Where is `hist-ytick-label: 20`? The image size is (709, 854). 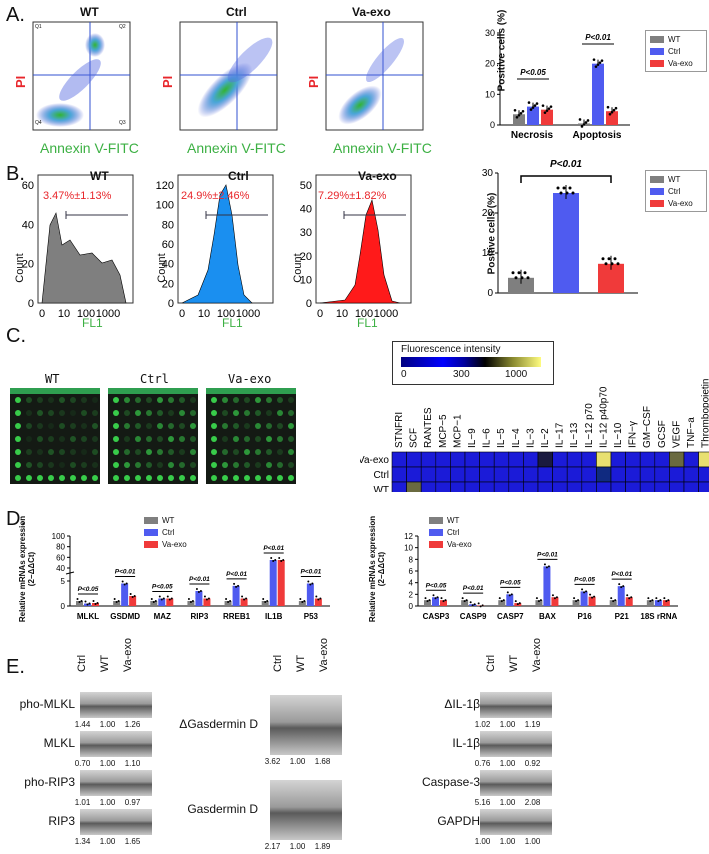 hist-ytick-label: 20 is located at coordinates (168, 284).